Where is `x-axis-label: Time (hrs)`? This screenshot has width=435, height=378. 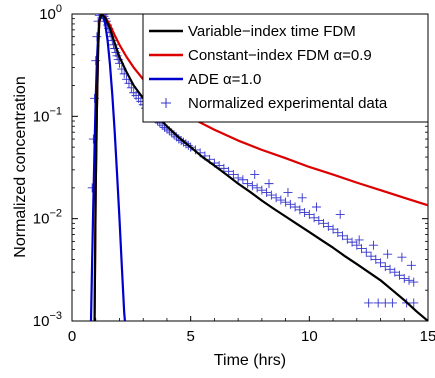 x-axis-label: Time (hrs) is located at coordinates (250, 360).